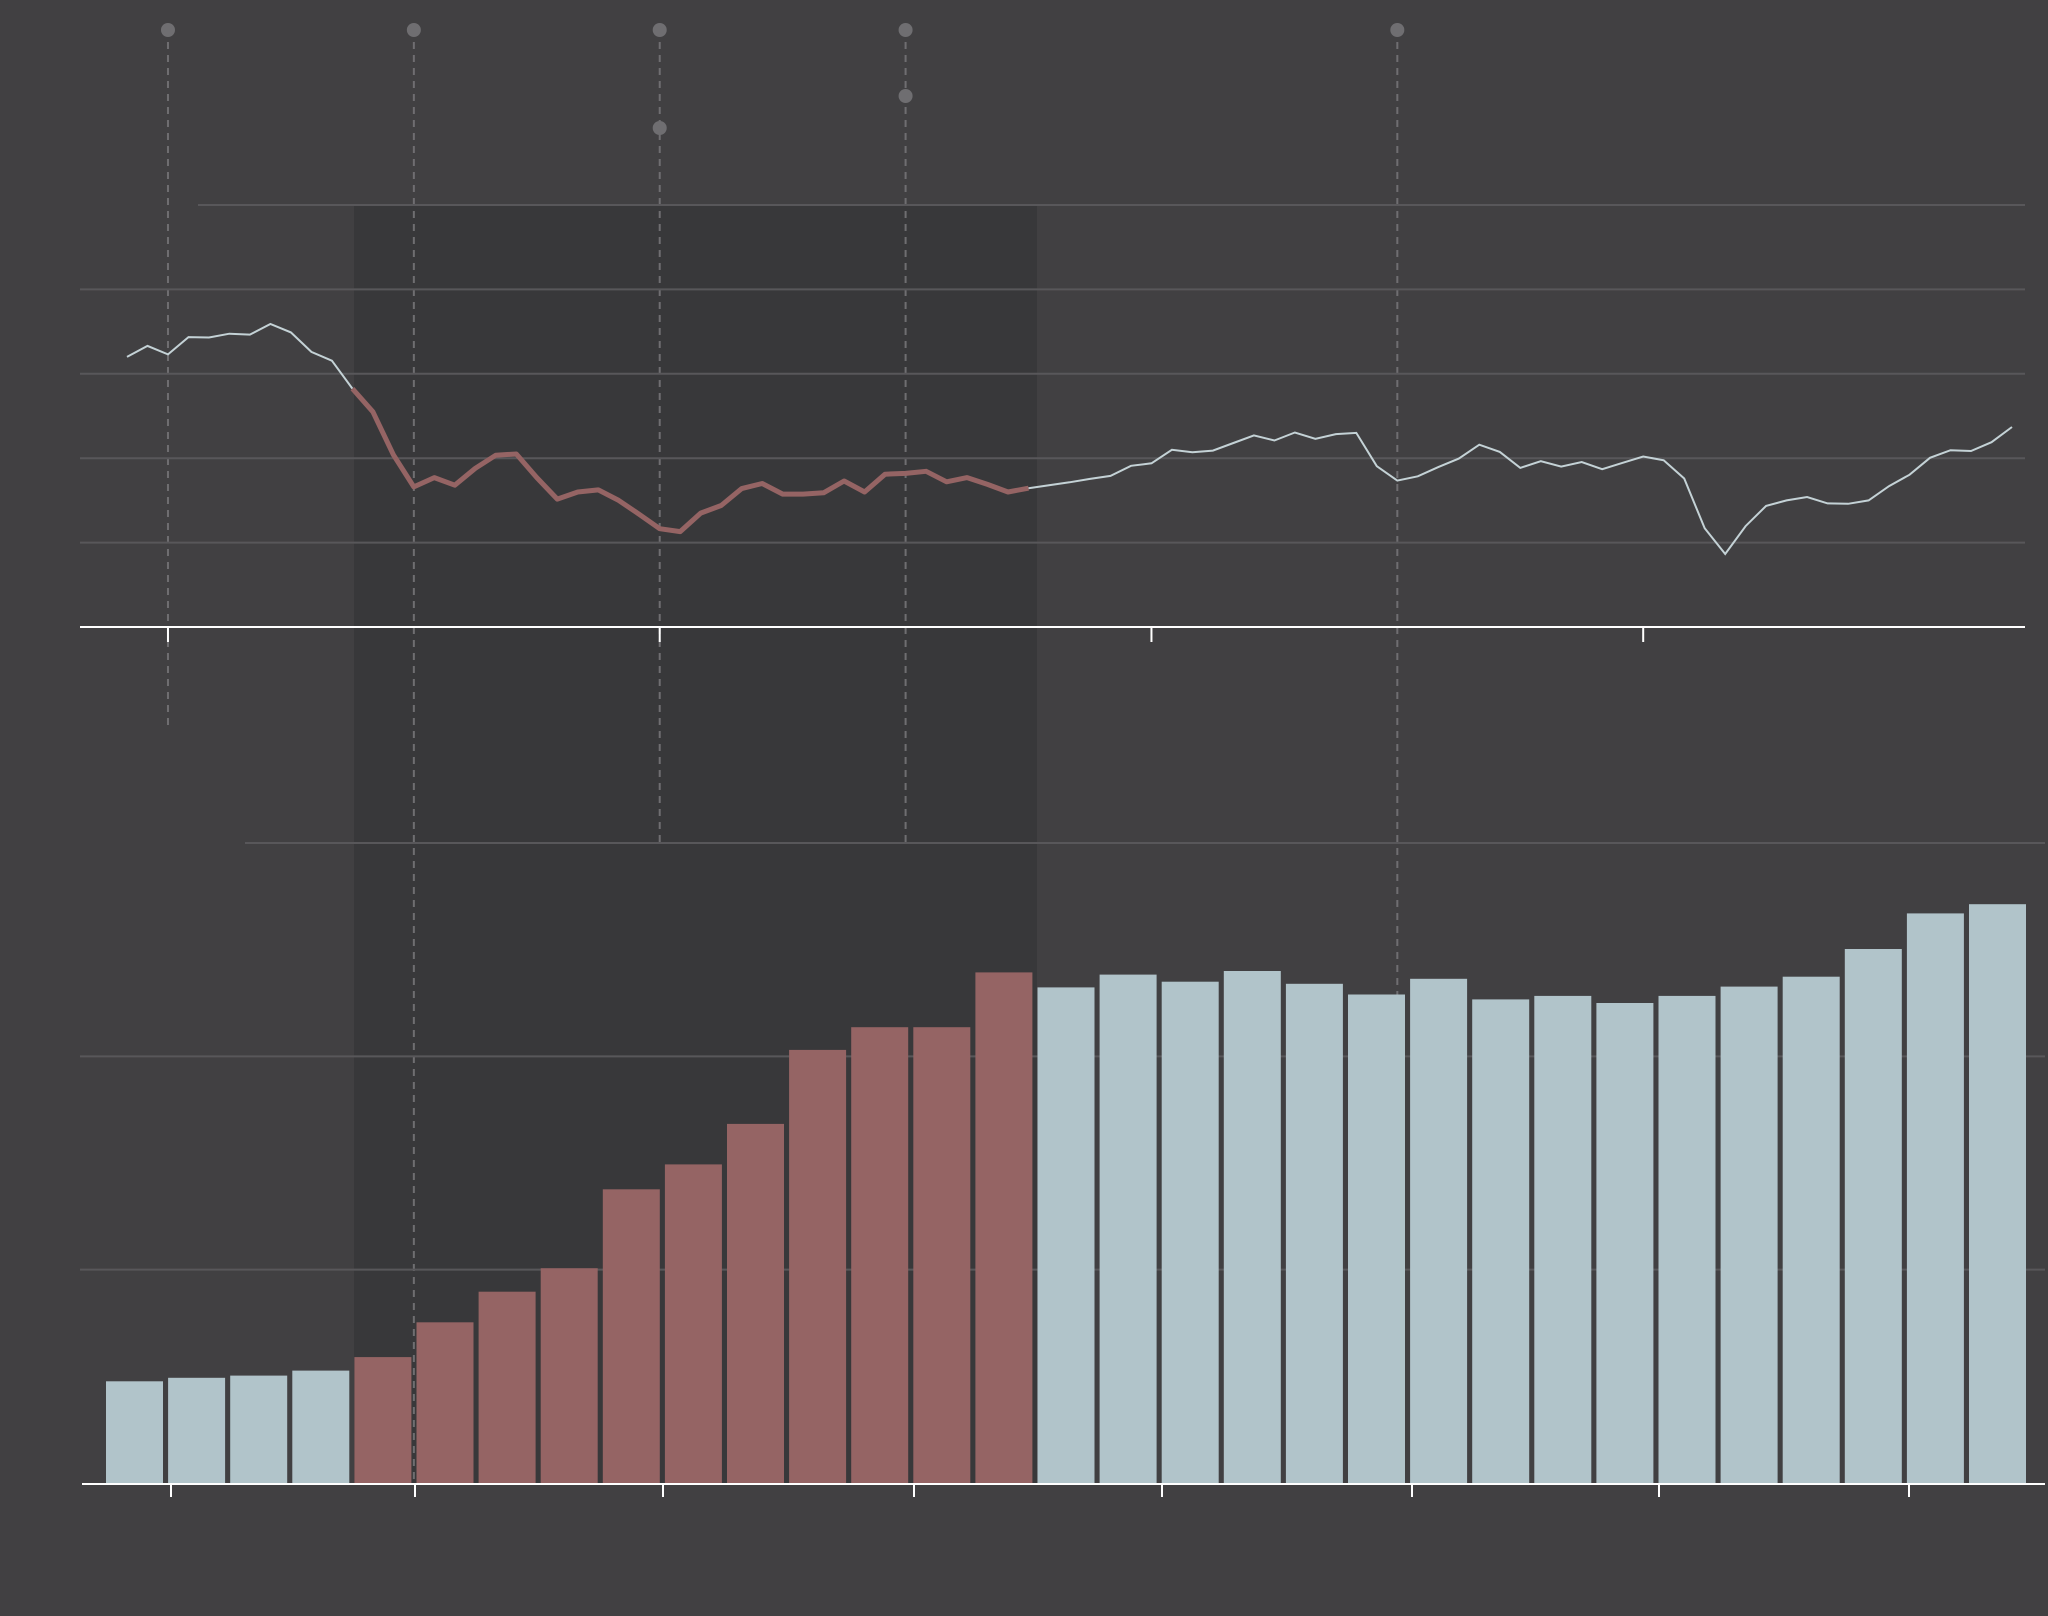 The height and width of the screenshot is (1616, 2048). What do you see at coordinates (1520, 491) in the screenshot?
I see `line-series-after` at bounding box center [1520, 491].